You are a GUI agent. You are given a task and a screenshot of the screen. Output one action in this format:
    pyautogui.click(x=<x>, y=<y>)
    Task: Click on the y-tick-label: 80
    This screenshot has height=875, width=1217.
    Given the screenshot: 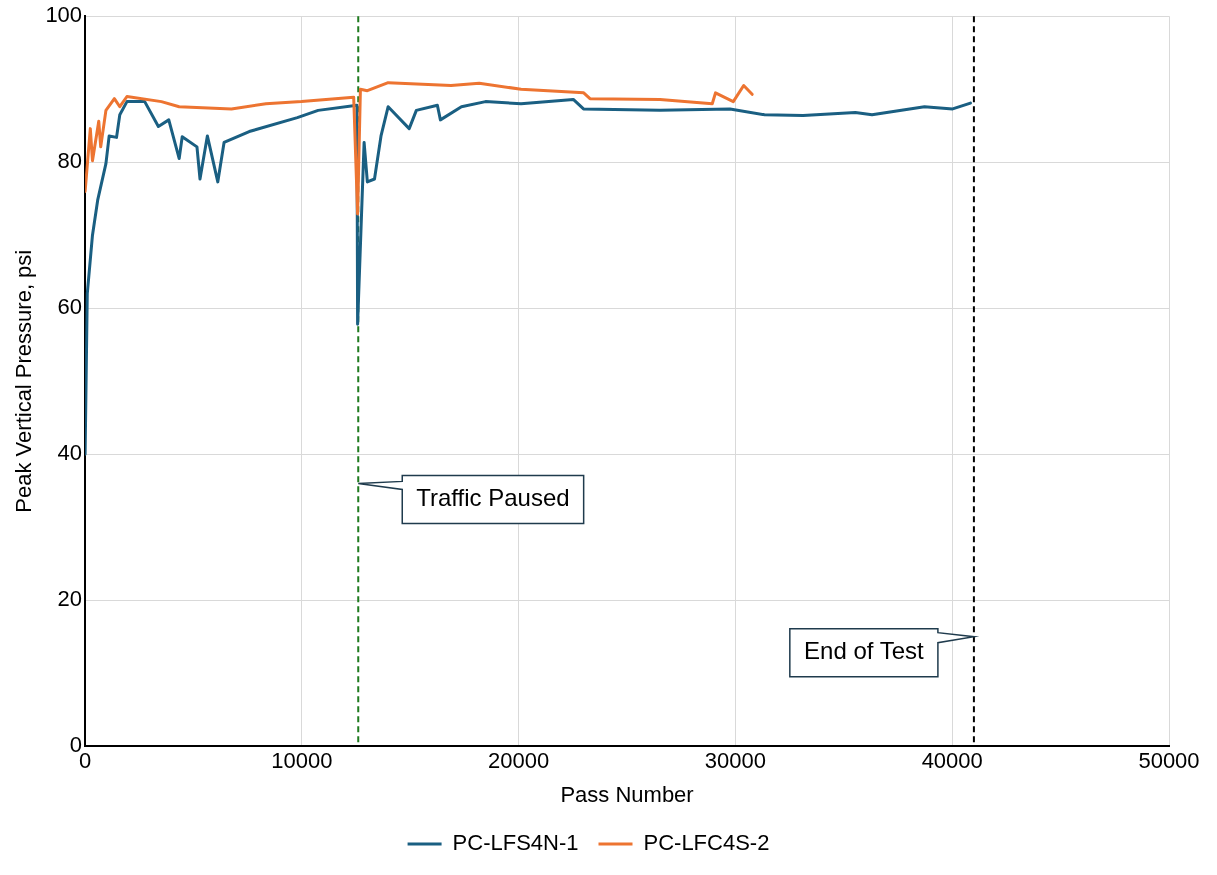 What is the action you would take?
    pyautogui.click(x=70, y=161)
    